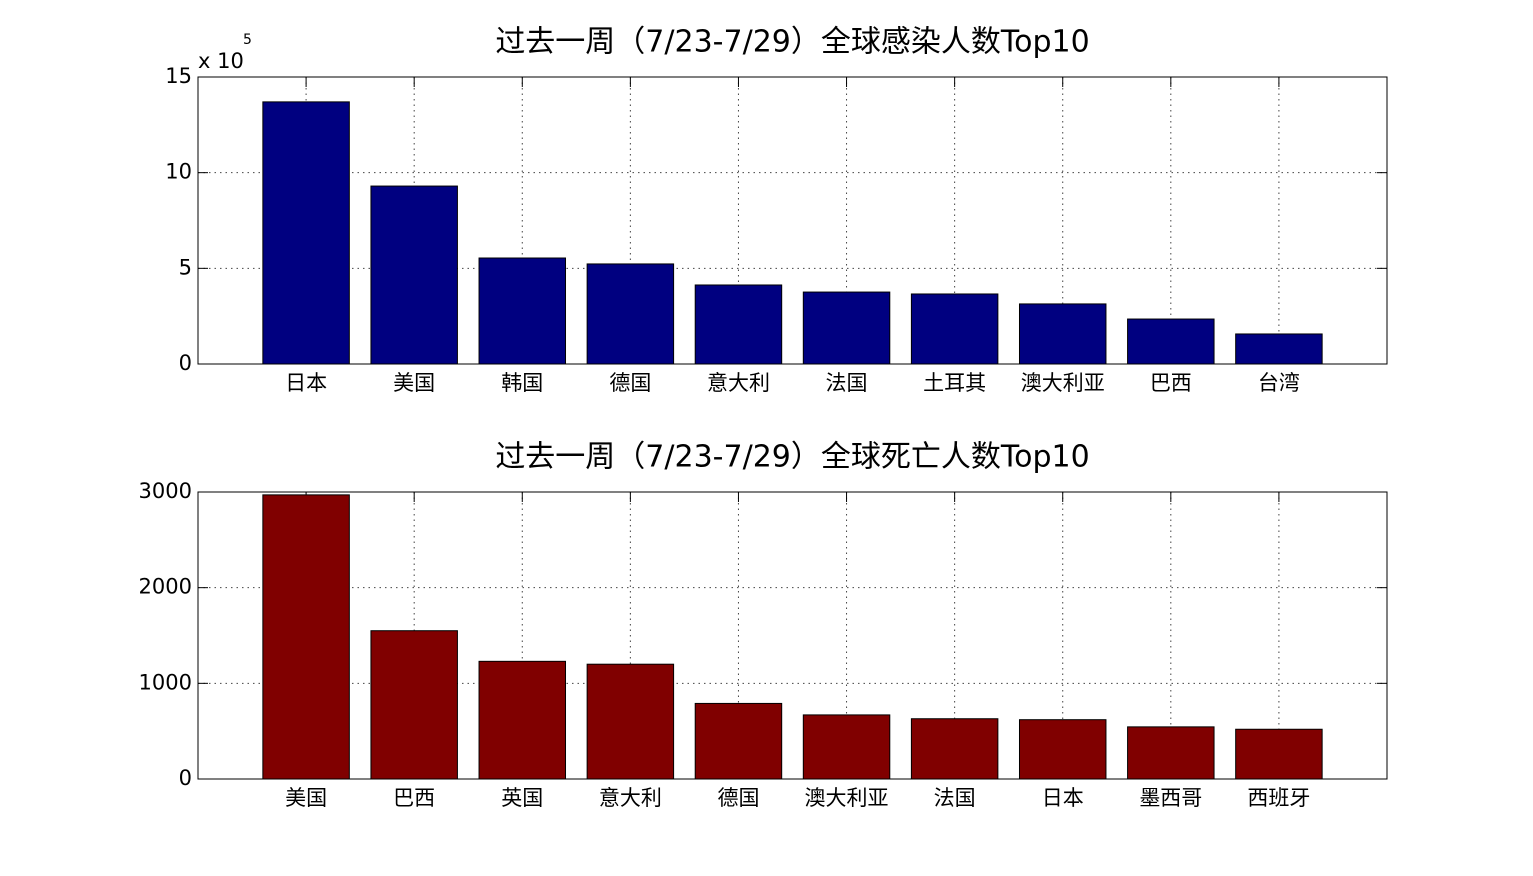  I want to click on y-tick-label: 5, so click(185, 267).